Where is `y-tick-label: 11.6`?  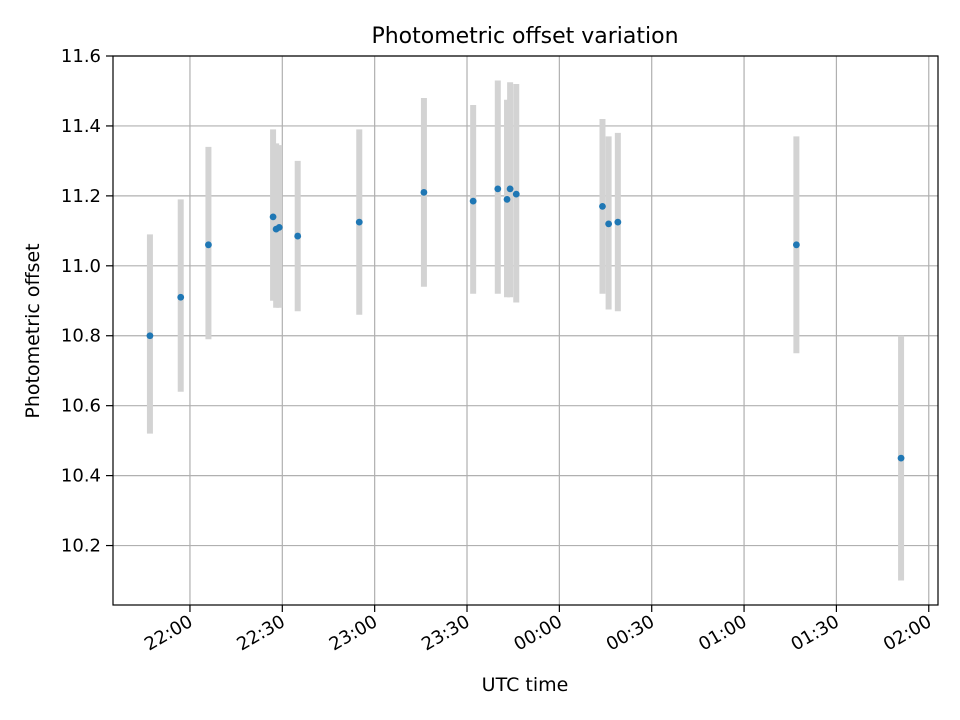
y-tick-label: 11.6 is located at coordinates (81, 56).